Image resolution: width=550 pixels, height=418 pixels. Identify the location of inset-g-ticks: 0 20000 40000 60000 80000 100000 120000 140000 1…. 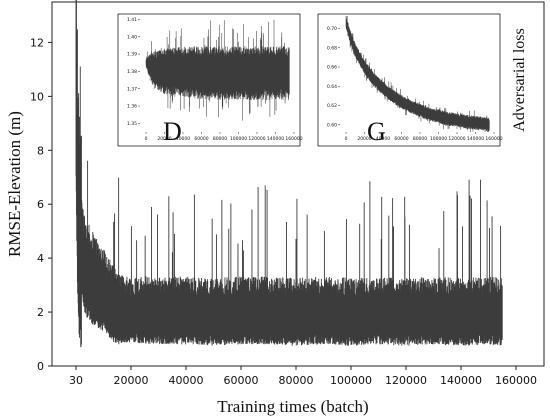
(415, 84).